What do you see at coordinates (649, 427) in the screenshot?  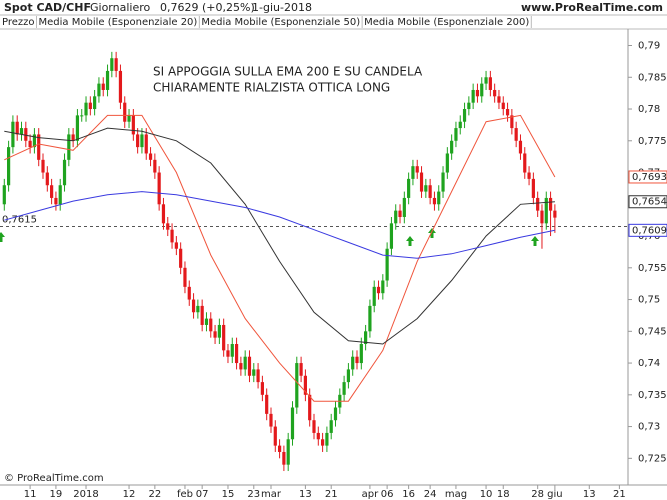 I see `y-tick-label: 0,73` at bounding box center [649, 427].